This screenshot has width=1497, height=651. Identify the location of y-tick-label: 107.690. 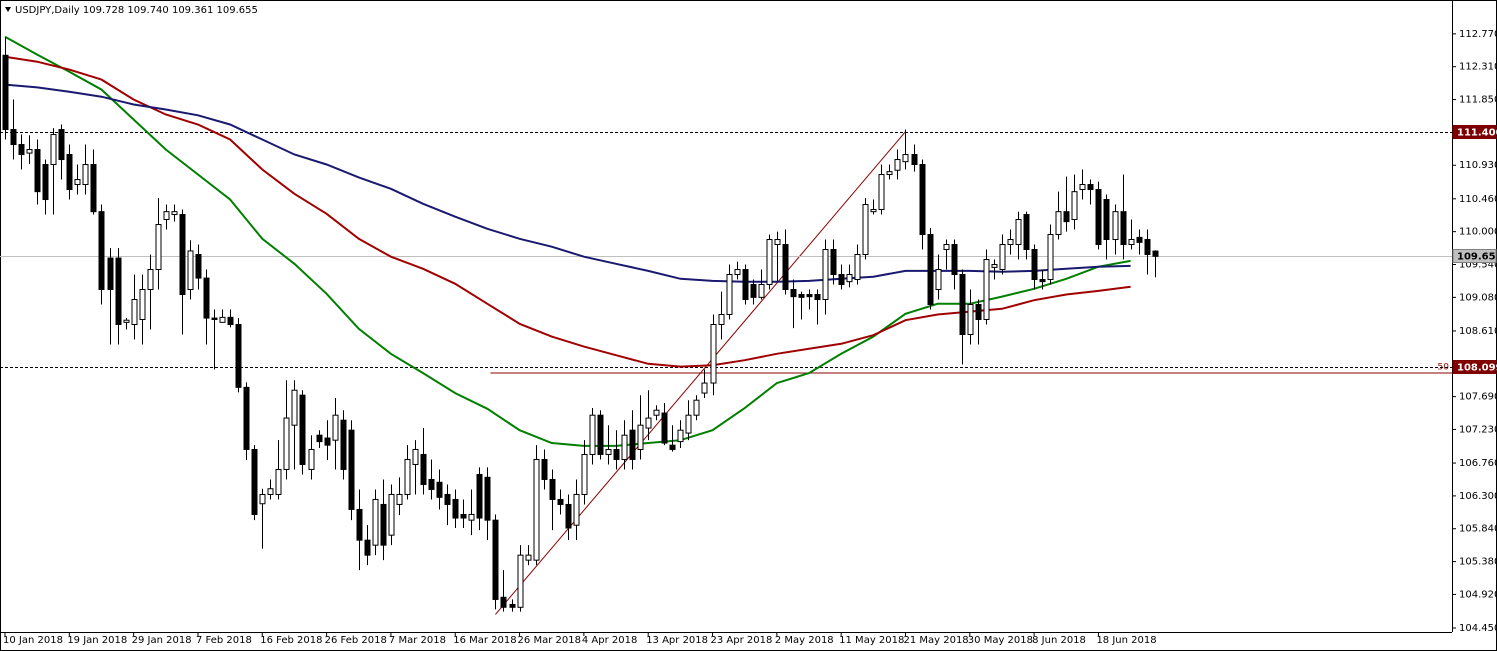
(1478, 397).